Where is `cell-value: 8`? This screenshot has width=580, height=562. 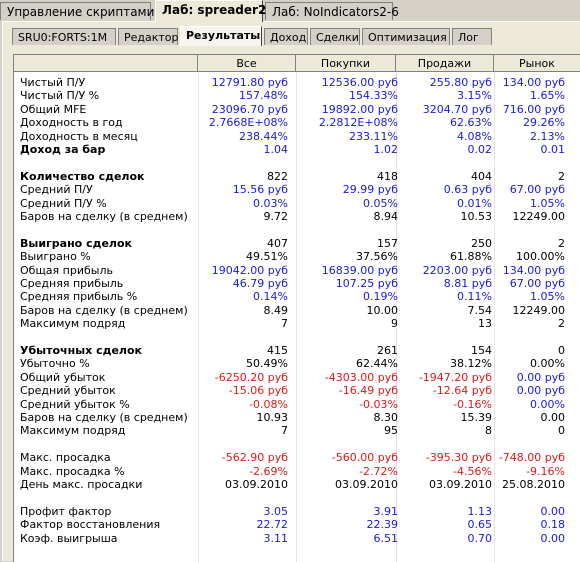
cell-value: 8 is located at coordinates (488, 431).